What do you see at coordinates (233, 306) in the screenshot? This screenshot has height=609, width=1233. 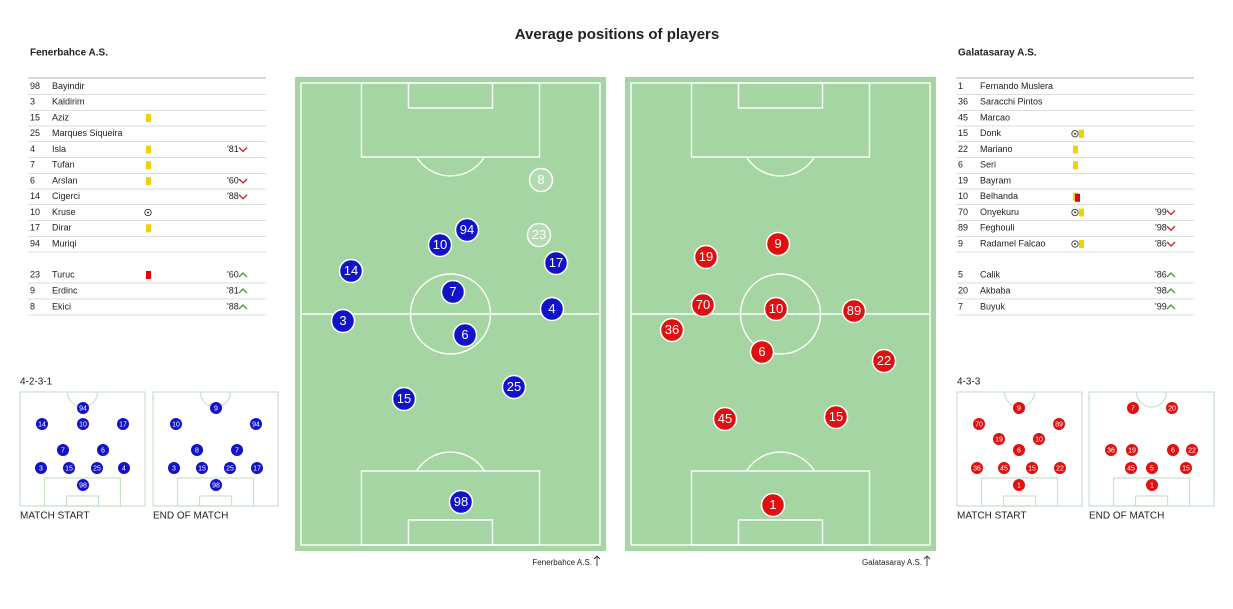 I see `sub-minute: '88` at bounding box center [233, 306].